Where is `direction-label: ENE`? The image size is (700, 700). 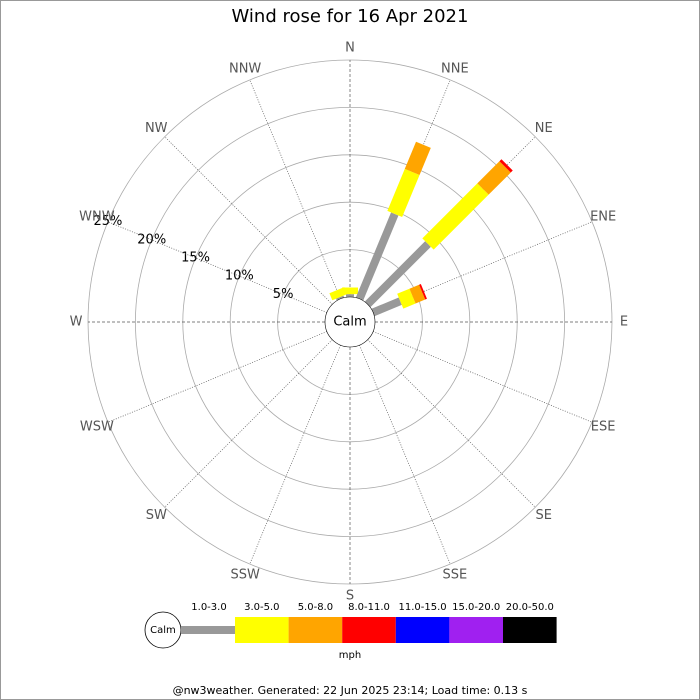 direction-label: ENE is located at coordinates (603, 217).